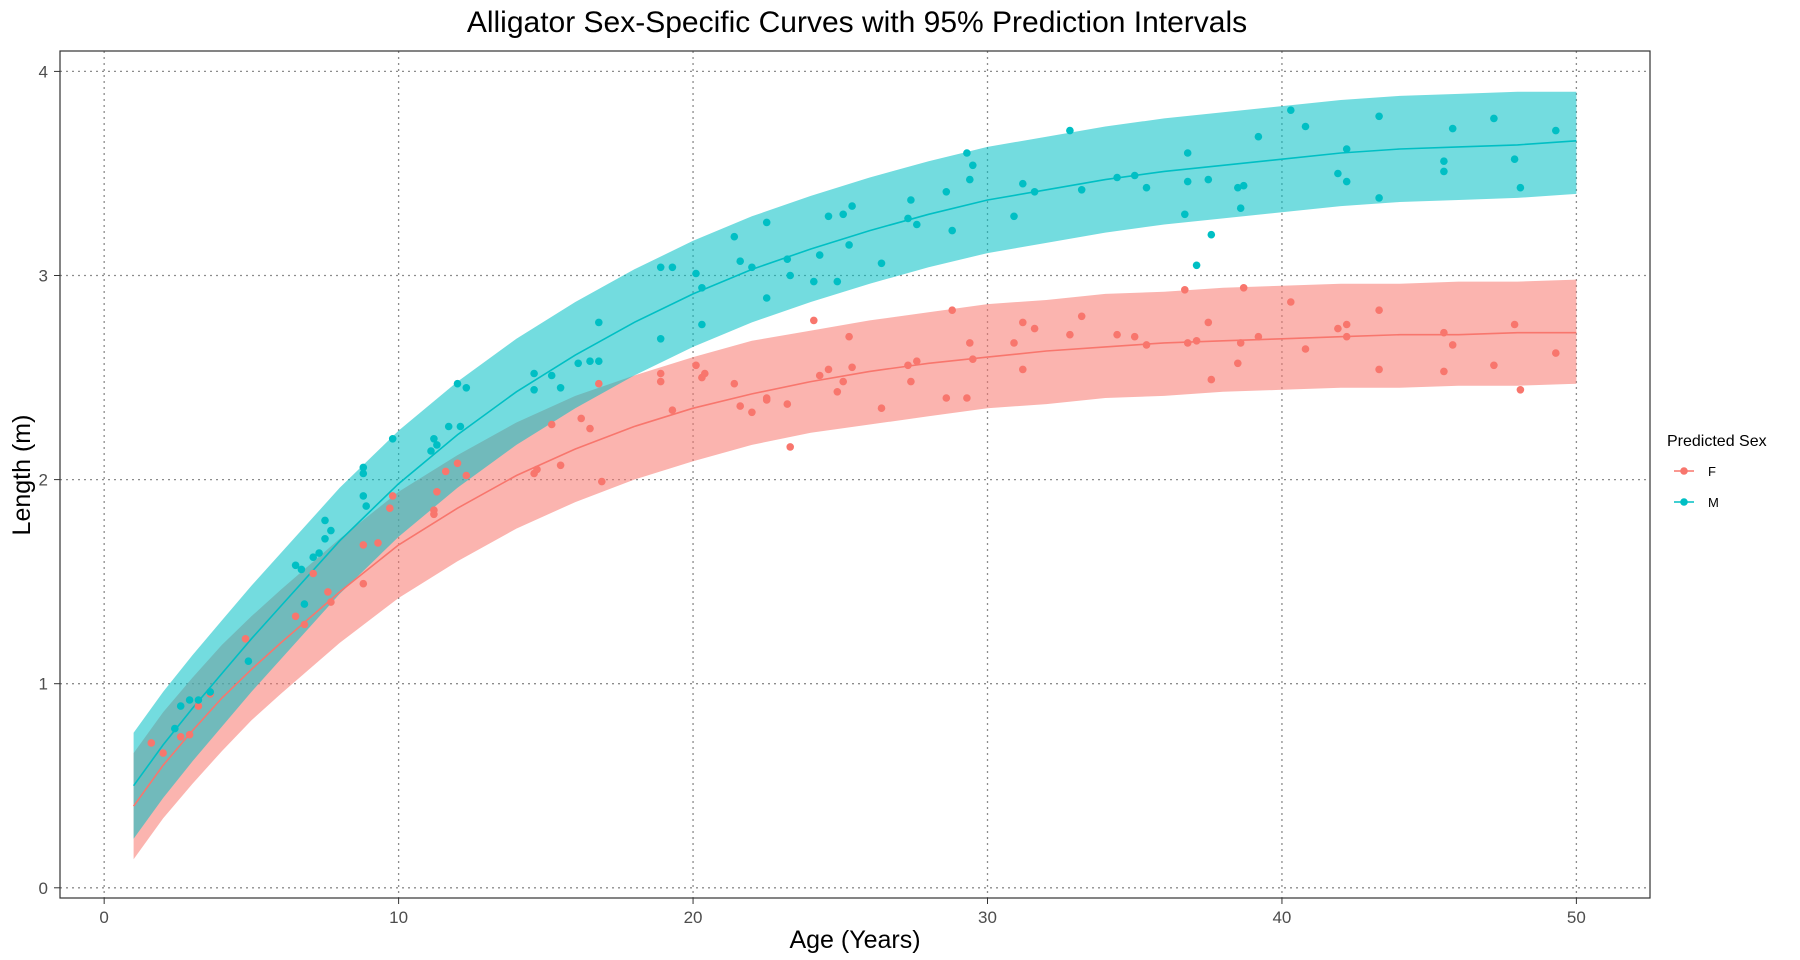 This screenshot has height=960, width=1800. Describe the element at coordinates (842, 912) in the screenshot. I see `x-axis-ticks: 0 10 20 30 40 50` at that location.